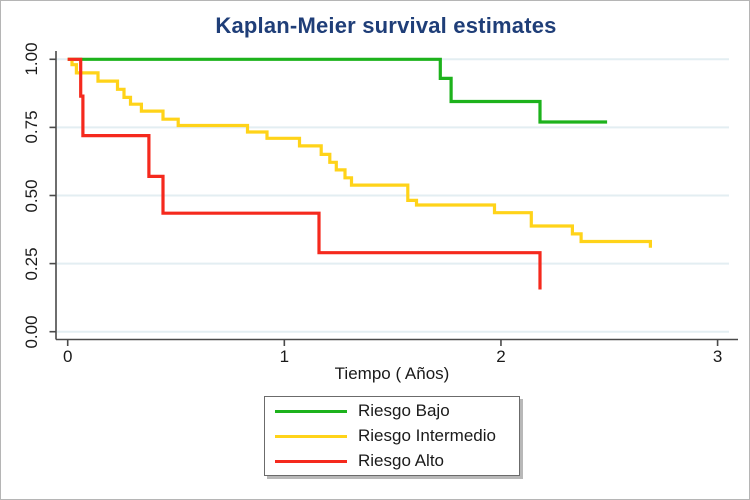  Describe the element at coordinates (311, 461) in the screenshot. I see `legend-line-sample-riesgo-alto` at that location.